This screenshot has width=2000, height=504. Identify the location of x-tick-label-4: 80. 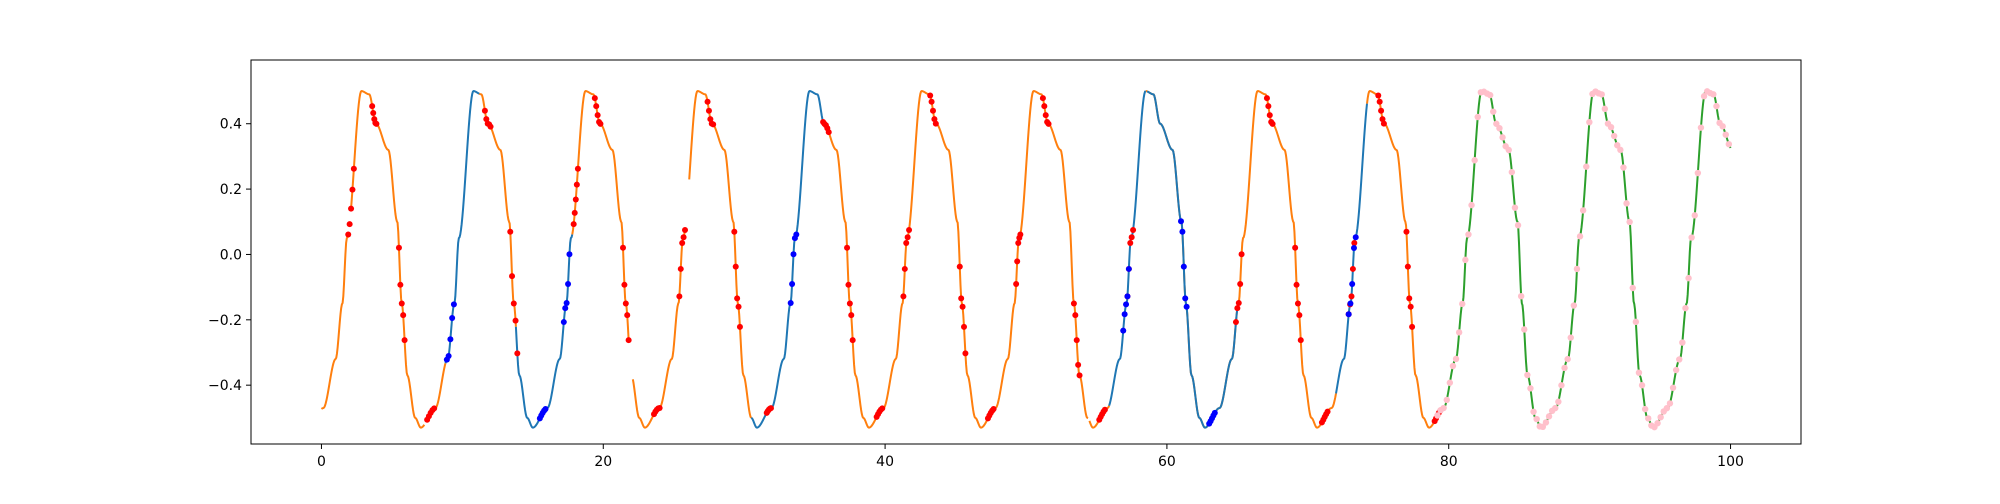
(1449, 462).